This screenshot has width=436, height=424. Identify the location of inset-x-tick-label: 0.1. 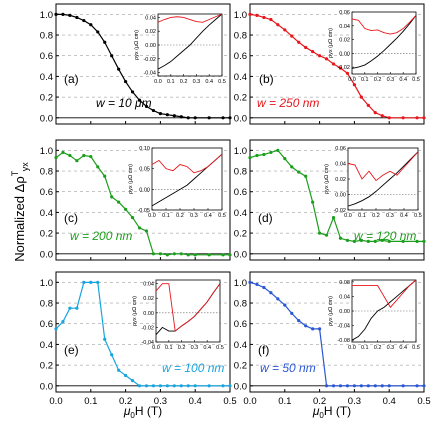
(169, 348).